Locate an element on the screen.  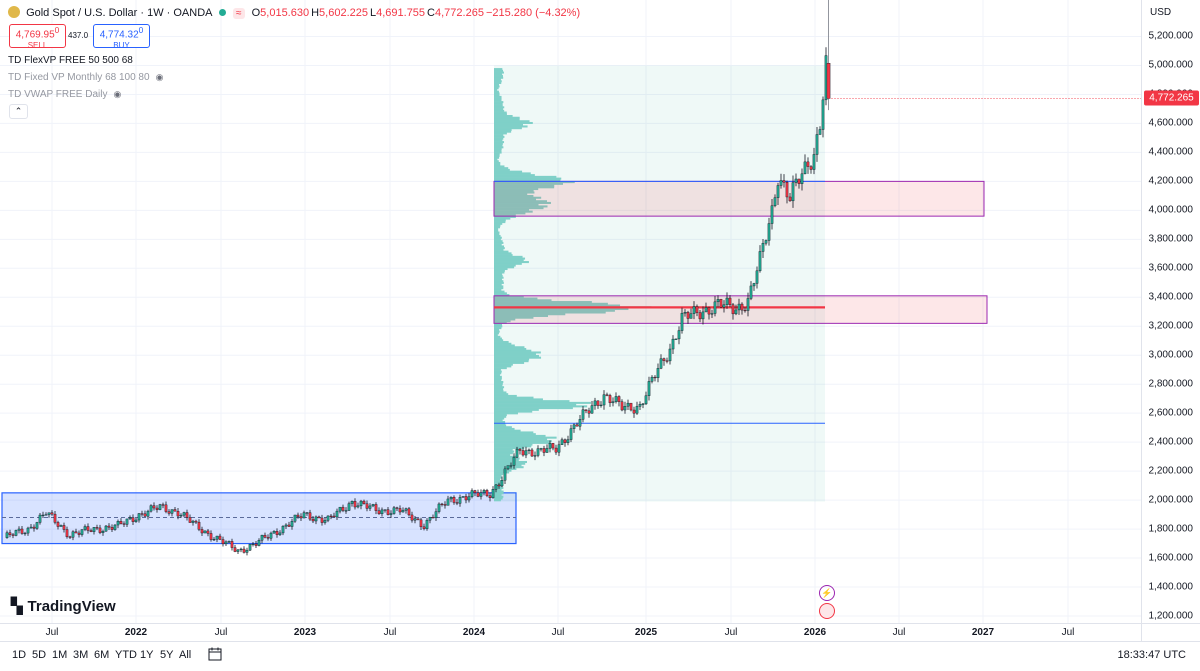
calendar-goto-icon is located at coordinates (215, 654).